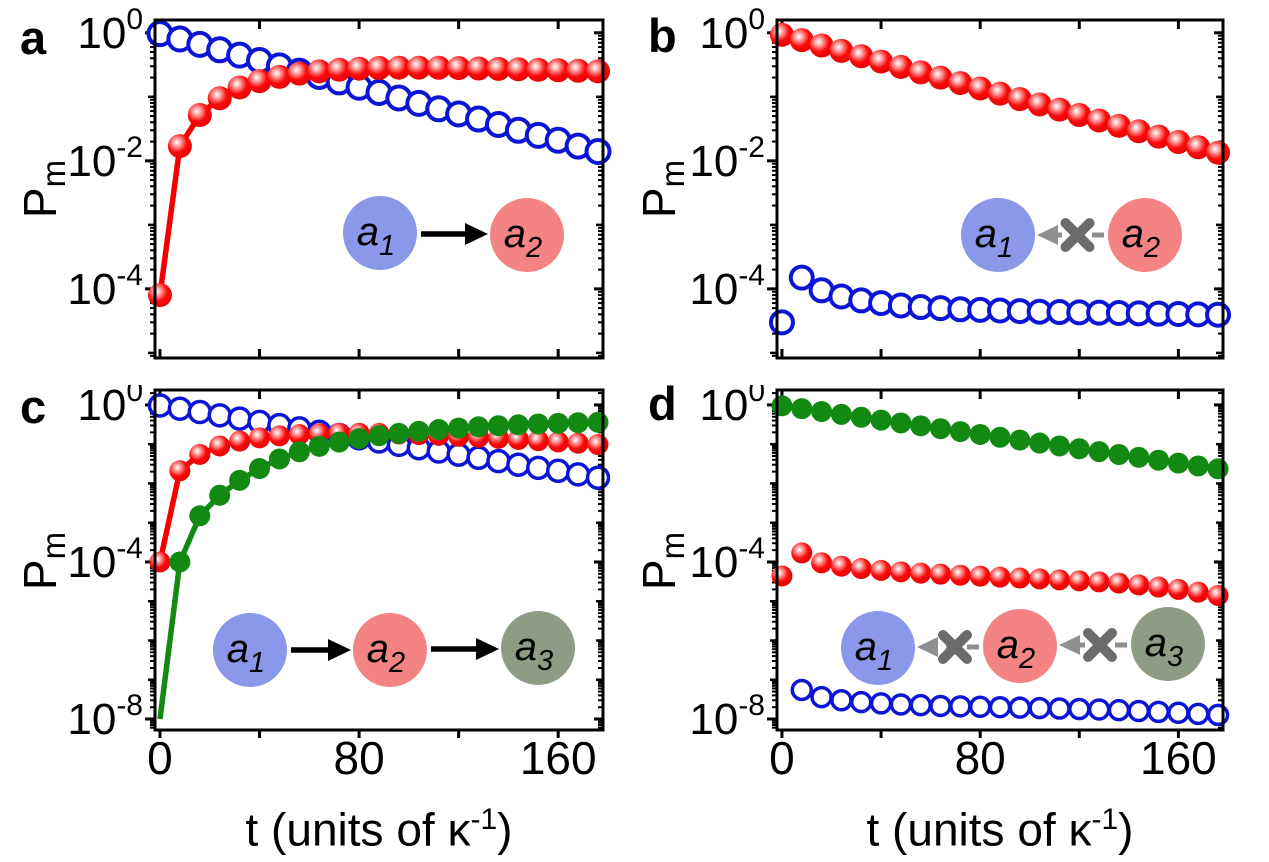 The image size is (1269, 862). I want to click on y-axis-title-base: P, so click(659, 575).